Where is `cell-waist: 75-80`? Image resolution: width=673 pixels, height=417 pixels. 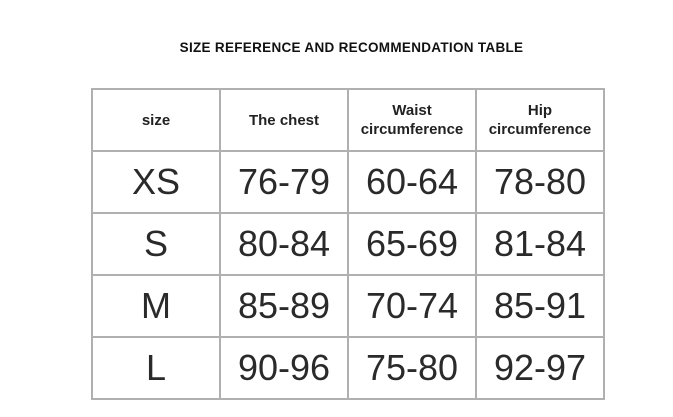 cell-waist: 75-80 is located at coordinates (412, 368).